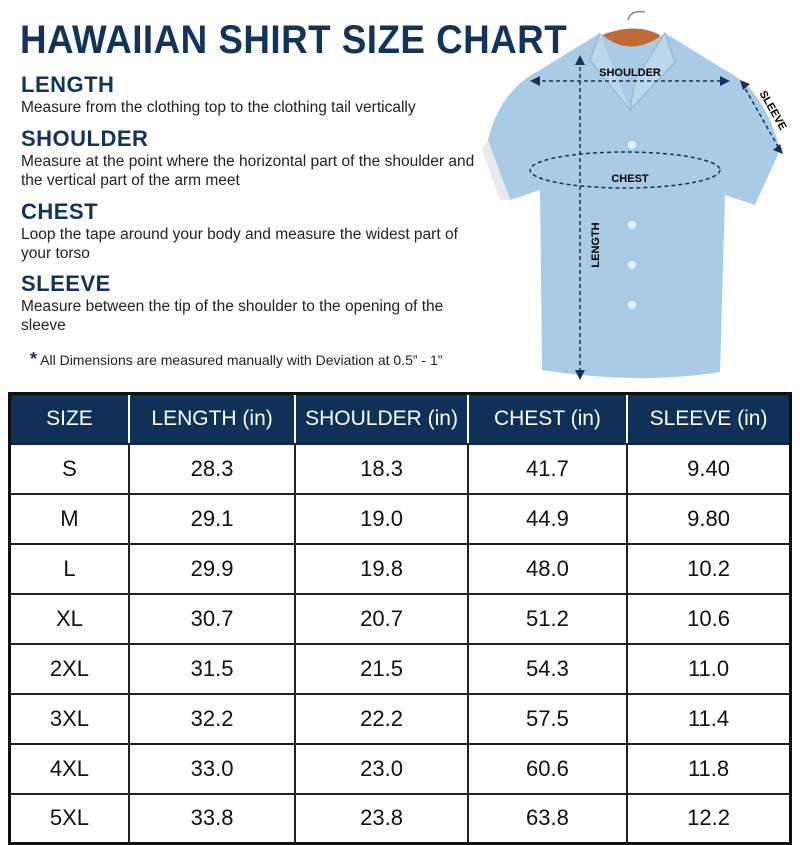 The height and width of the screenshot is (845, 800). What do you see at coordinates (381, 718) in the screenshot?
I see `value-cell: 22.2` at bounding box center [381, 718].